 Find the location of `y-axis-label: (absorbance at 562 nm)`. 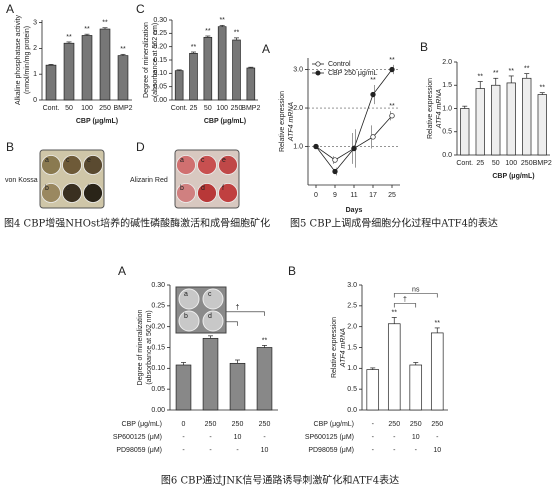

y-axis-label: (absorbance at 562 nm) is located at coordinates (155, 60).